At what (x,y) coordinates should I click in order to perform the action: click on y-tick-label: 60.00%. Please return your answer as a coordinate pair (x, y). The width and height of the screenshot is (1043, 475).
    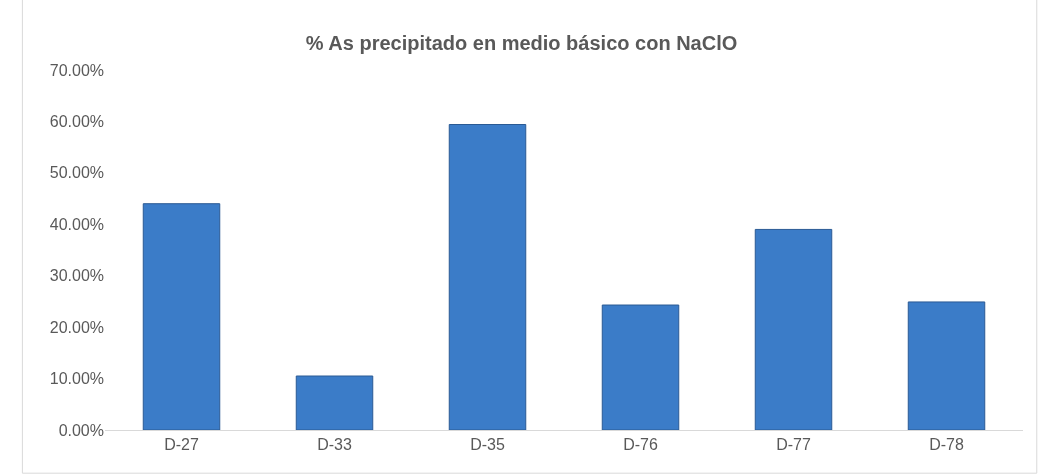
    Looking at the image, I should click on (76, 122).